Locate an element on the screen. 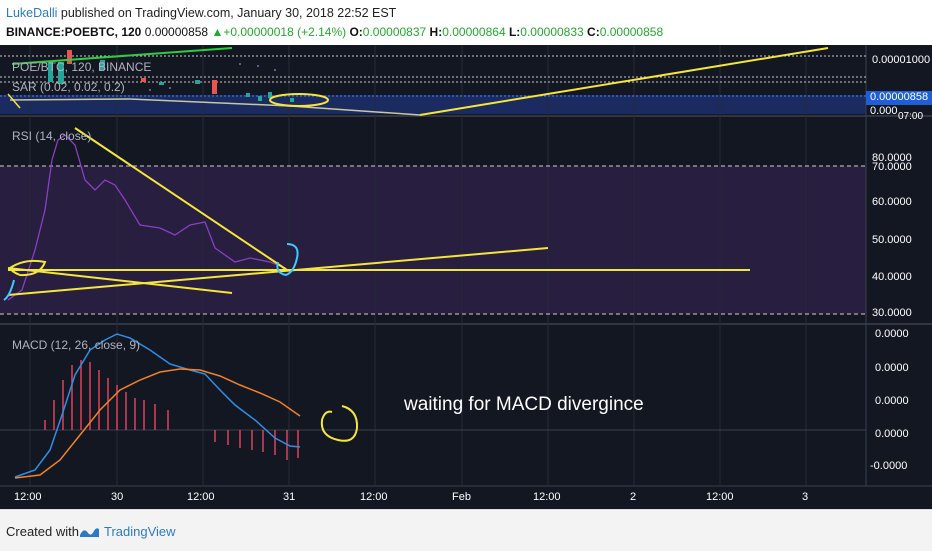  footer: Created with TradingView is located at coordinates (466, 530).